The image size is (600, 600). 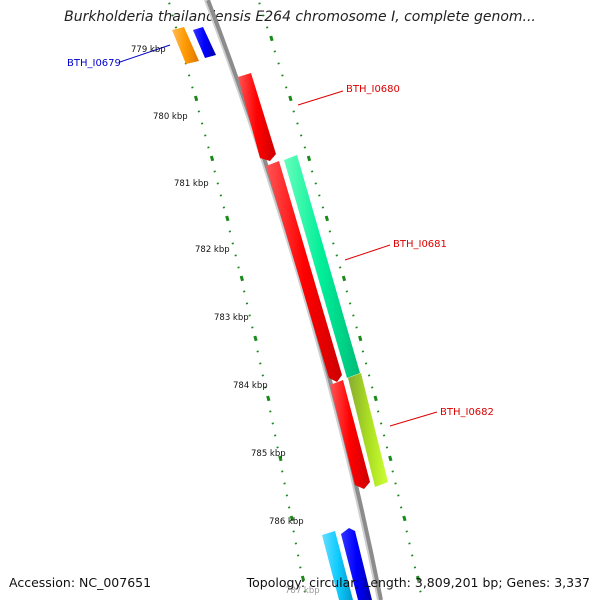 I want to click on gene-arrow-bti0681-left, so click(x=304, y=271).